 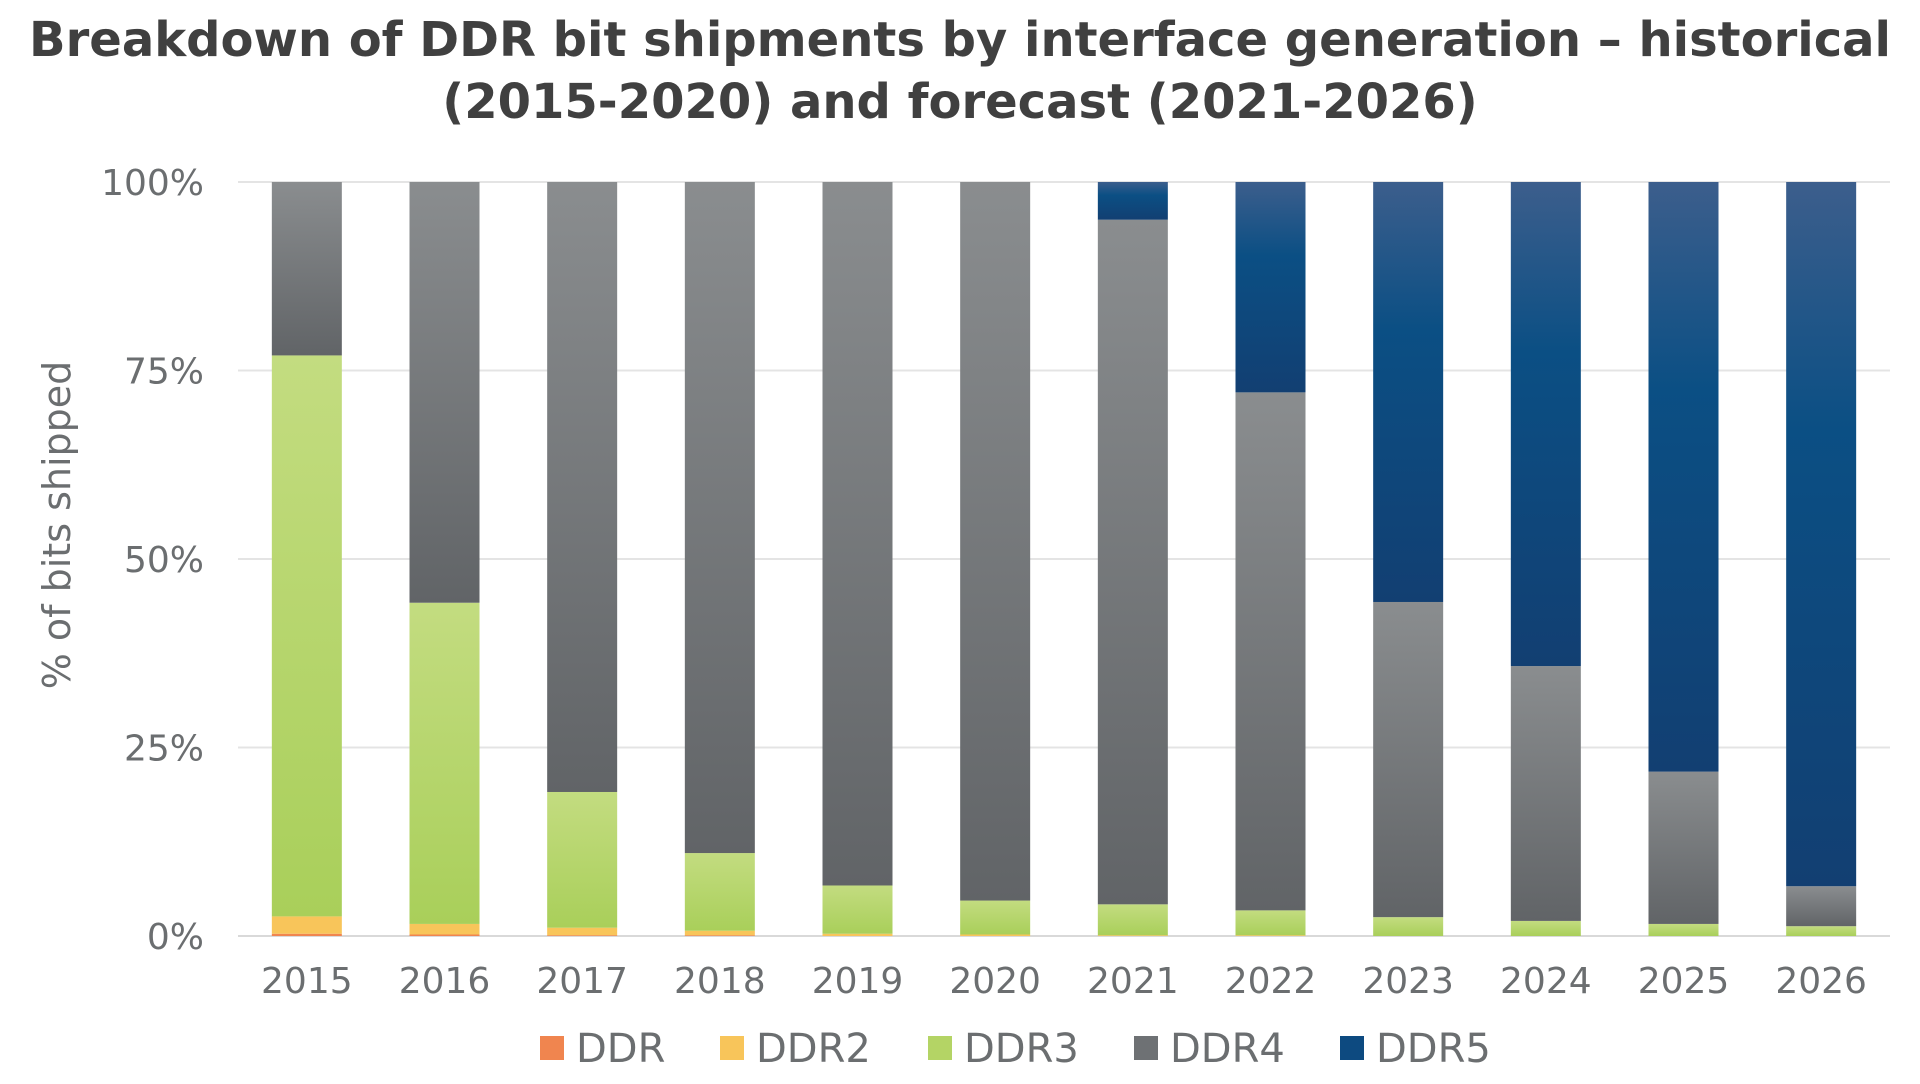 I want to click on bar-ddr2-2021, so click(x=1132, y=935).